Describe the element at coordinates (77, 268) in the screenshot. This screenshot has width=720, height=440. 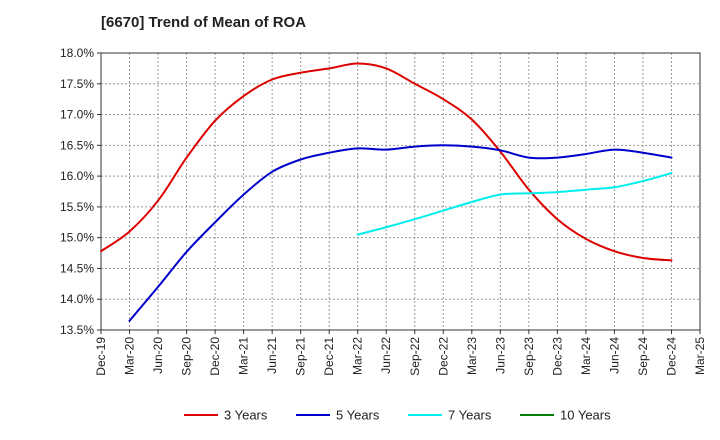
I see `y-tick-label: 14.5%` at that location.